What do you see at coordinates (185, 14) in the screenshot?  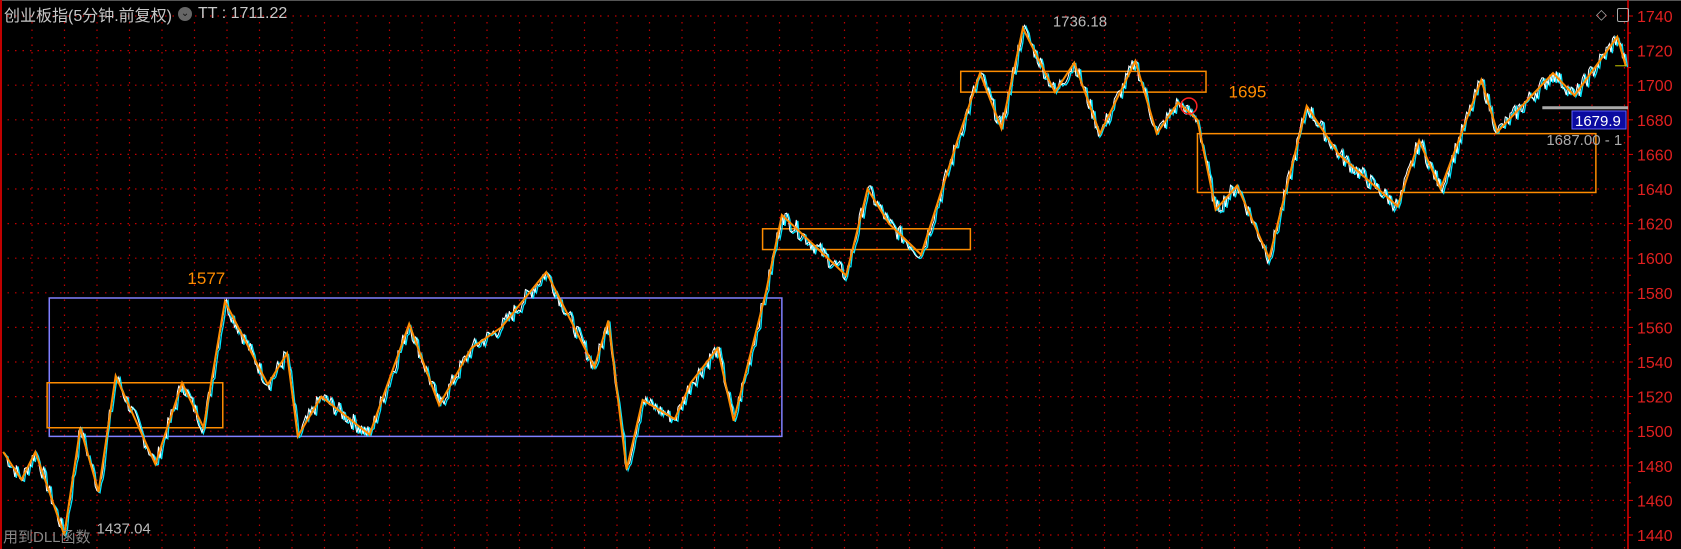 I see `chevron-down-circle-icon: ⌄` at bounding box center [185, 14].